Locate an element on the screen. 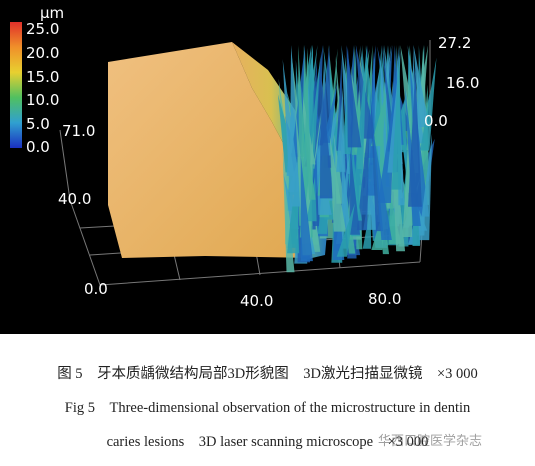 Image resolution: width=535 pixels, height=466 pixels. spike-field is located at coordinates (357, 159).